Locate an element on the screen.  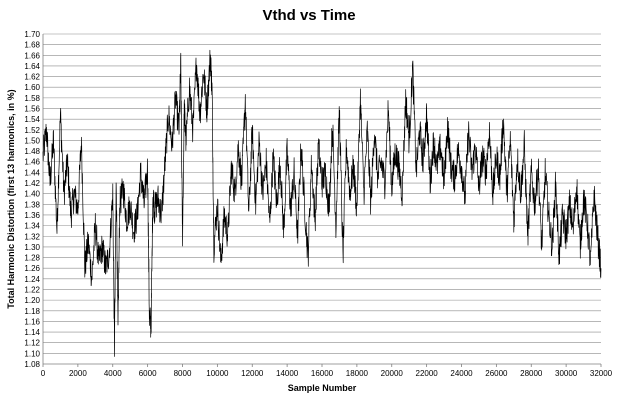
x-tick-label: 22000 is located at coordinates (427, 373).